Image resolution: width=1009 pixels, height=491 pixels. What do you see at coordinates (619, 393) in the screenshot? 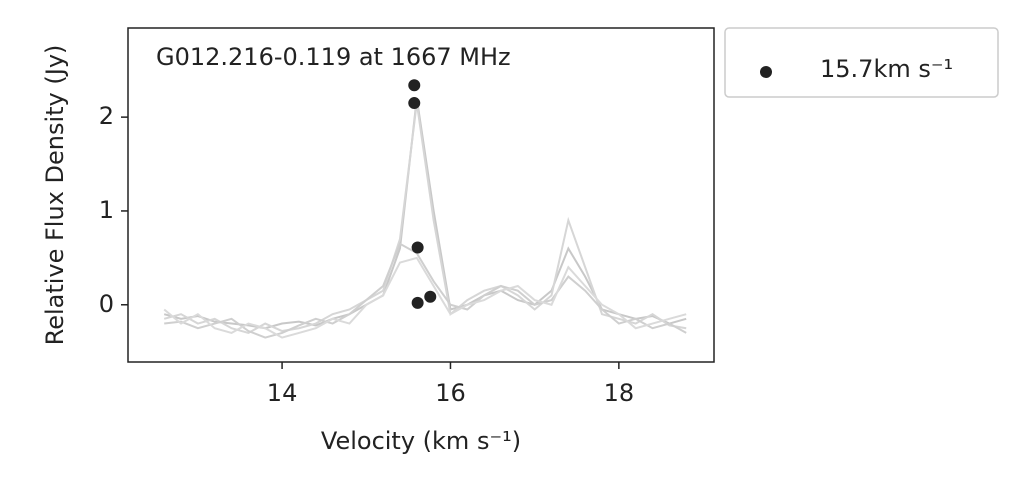
I see `x-tick-label: 18` at bounding box center [619, 393].